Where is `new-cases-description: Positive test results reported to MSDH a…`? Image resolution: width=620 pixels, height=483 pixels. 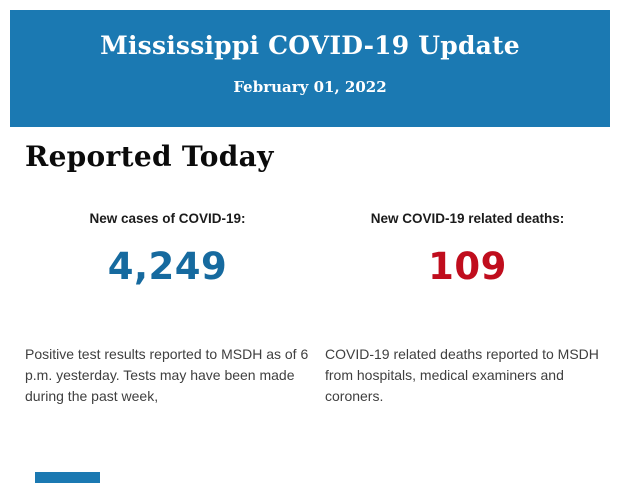
new-cases-description: Positive test results reported to MSDH a… is located at coordinates (167, 375).